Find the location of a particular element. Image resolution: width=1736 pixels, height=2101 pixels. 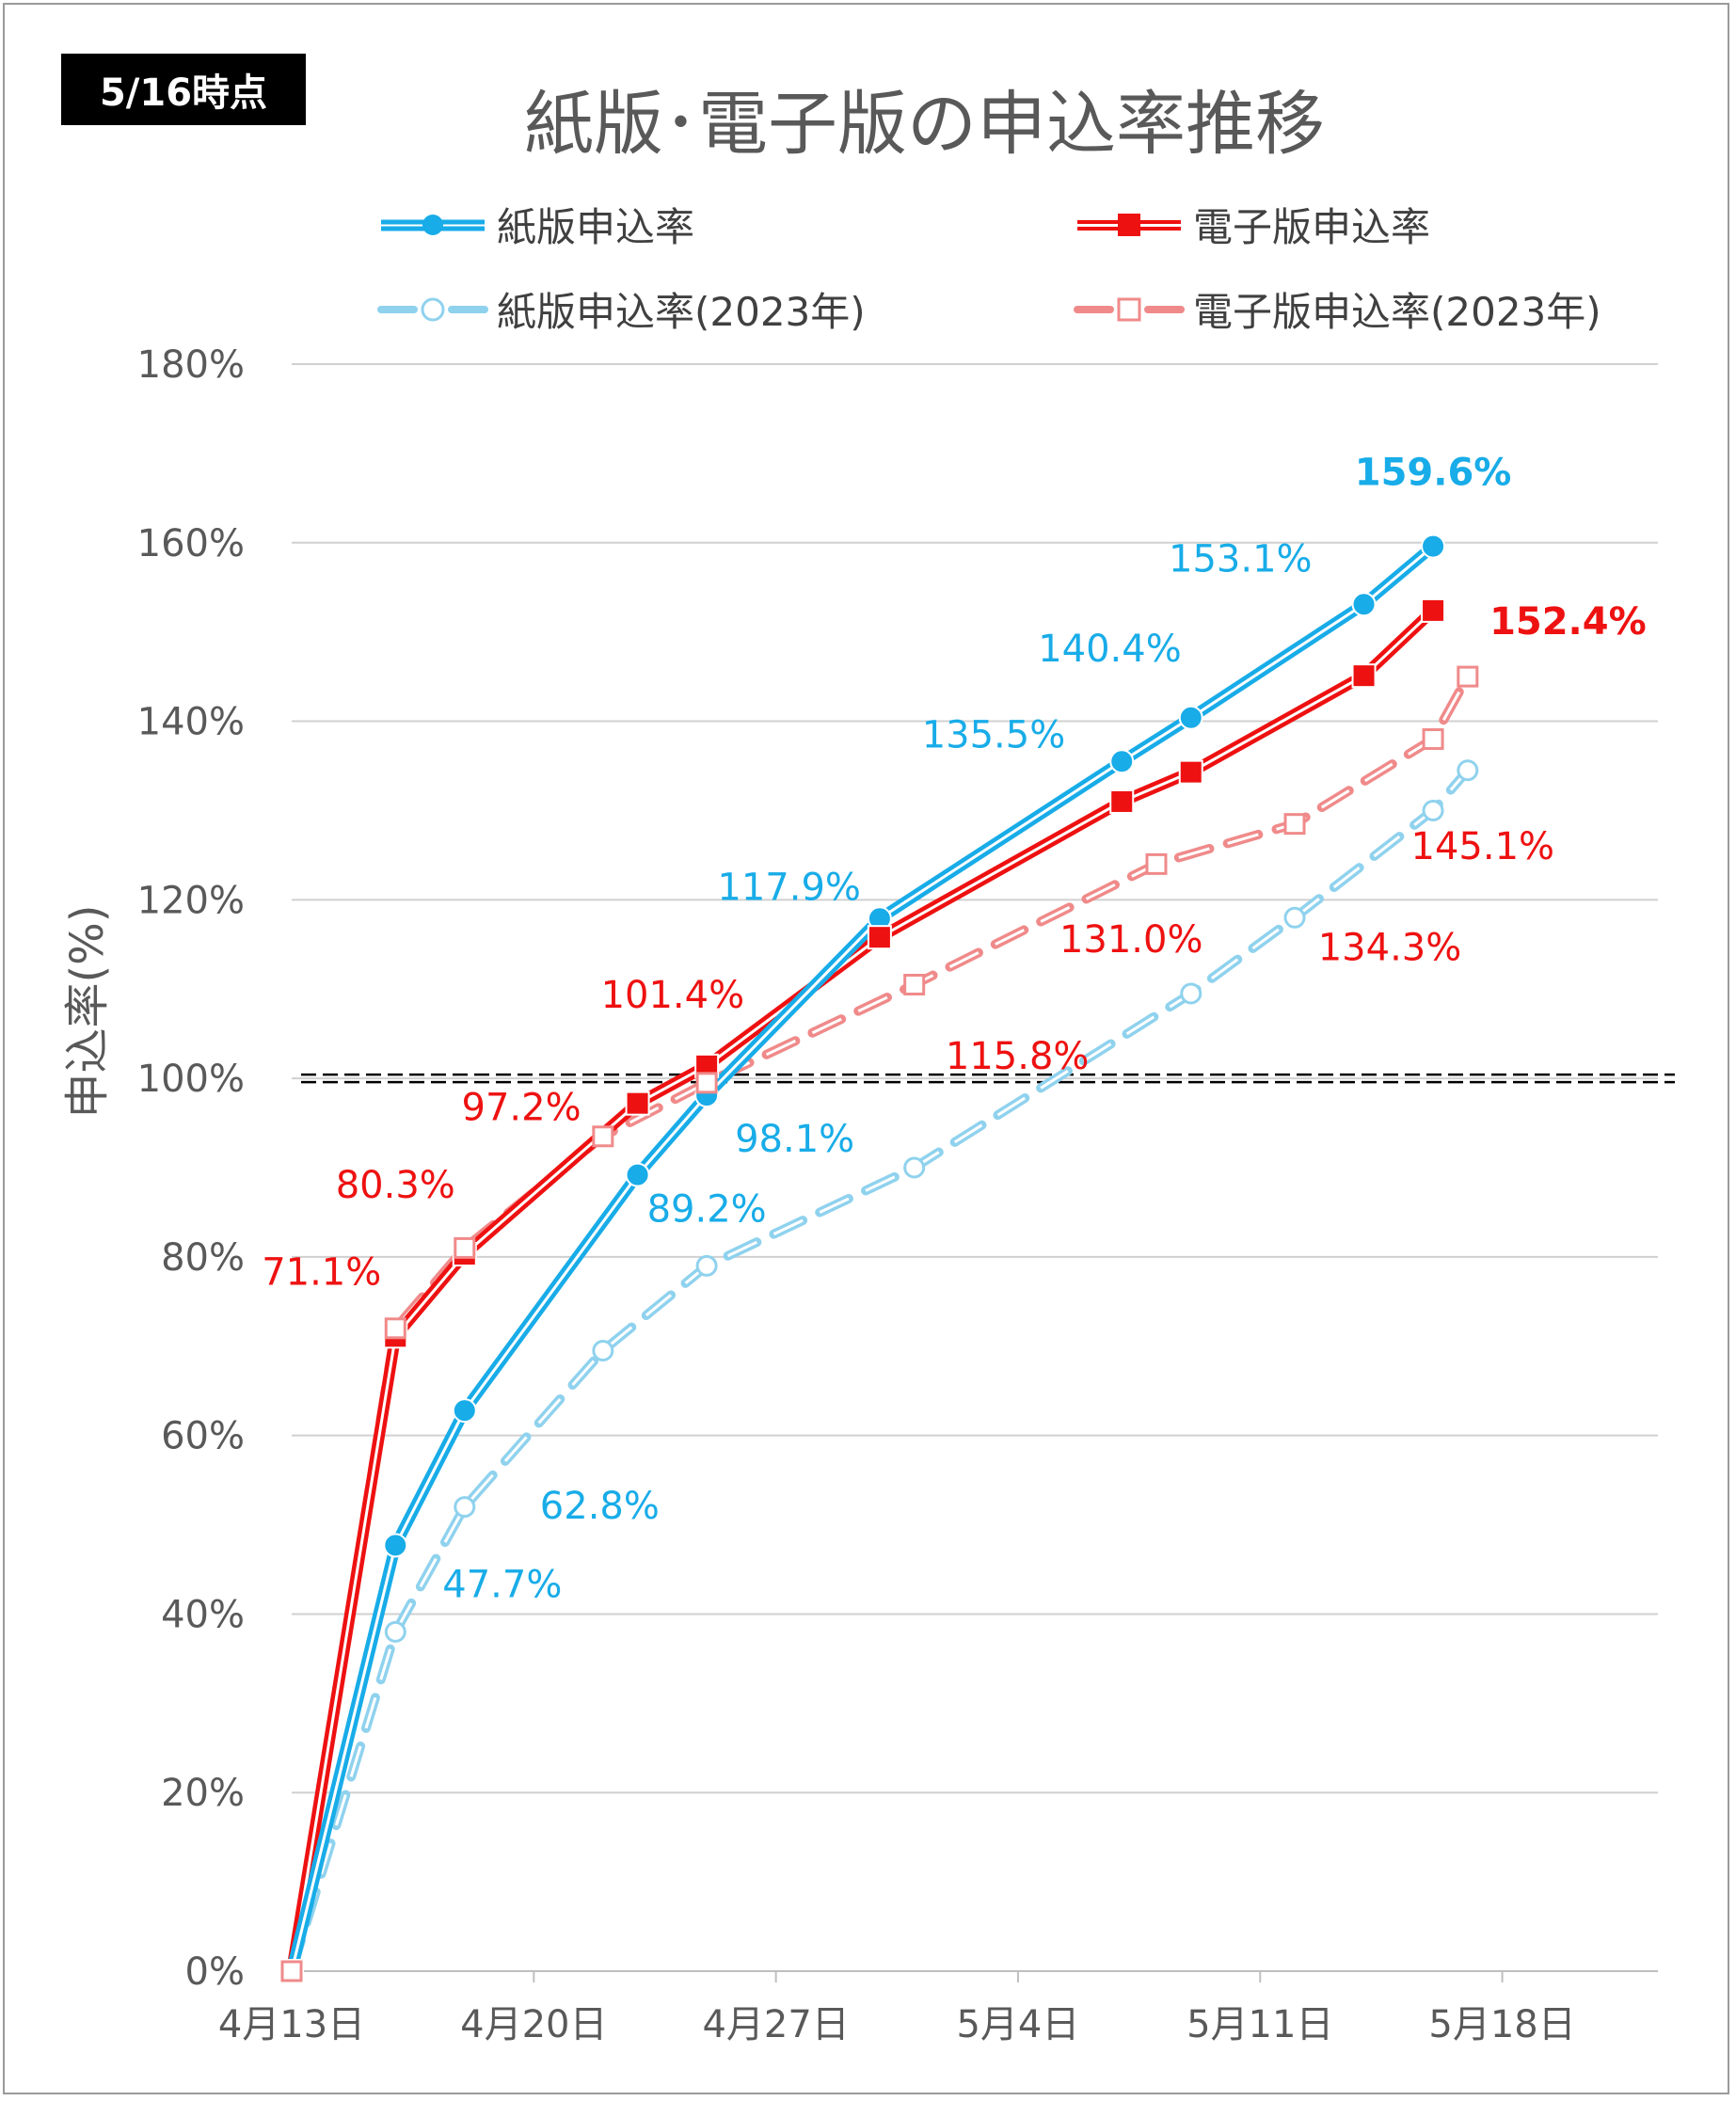

legend-digital: 電子版申込率 is located at coordinates (1251, 224).